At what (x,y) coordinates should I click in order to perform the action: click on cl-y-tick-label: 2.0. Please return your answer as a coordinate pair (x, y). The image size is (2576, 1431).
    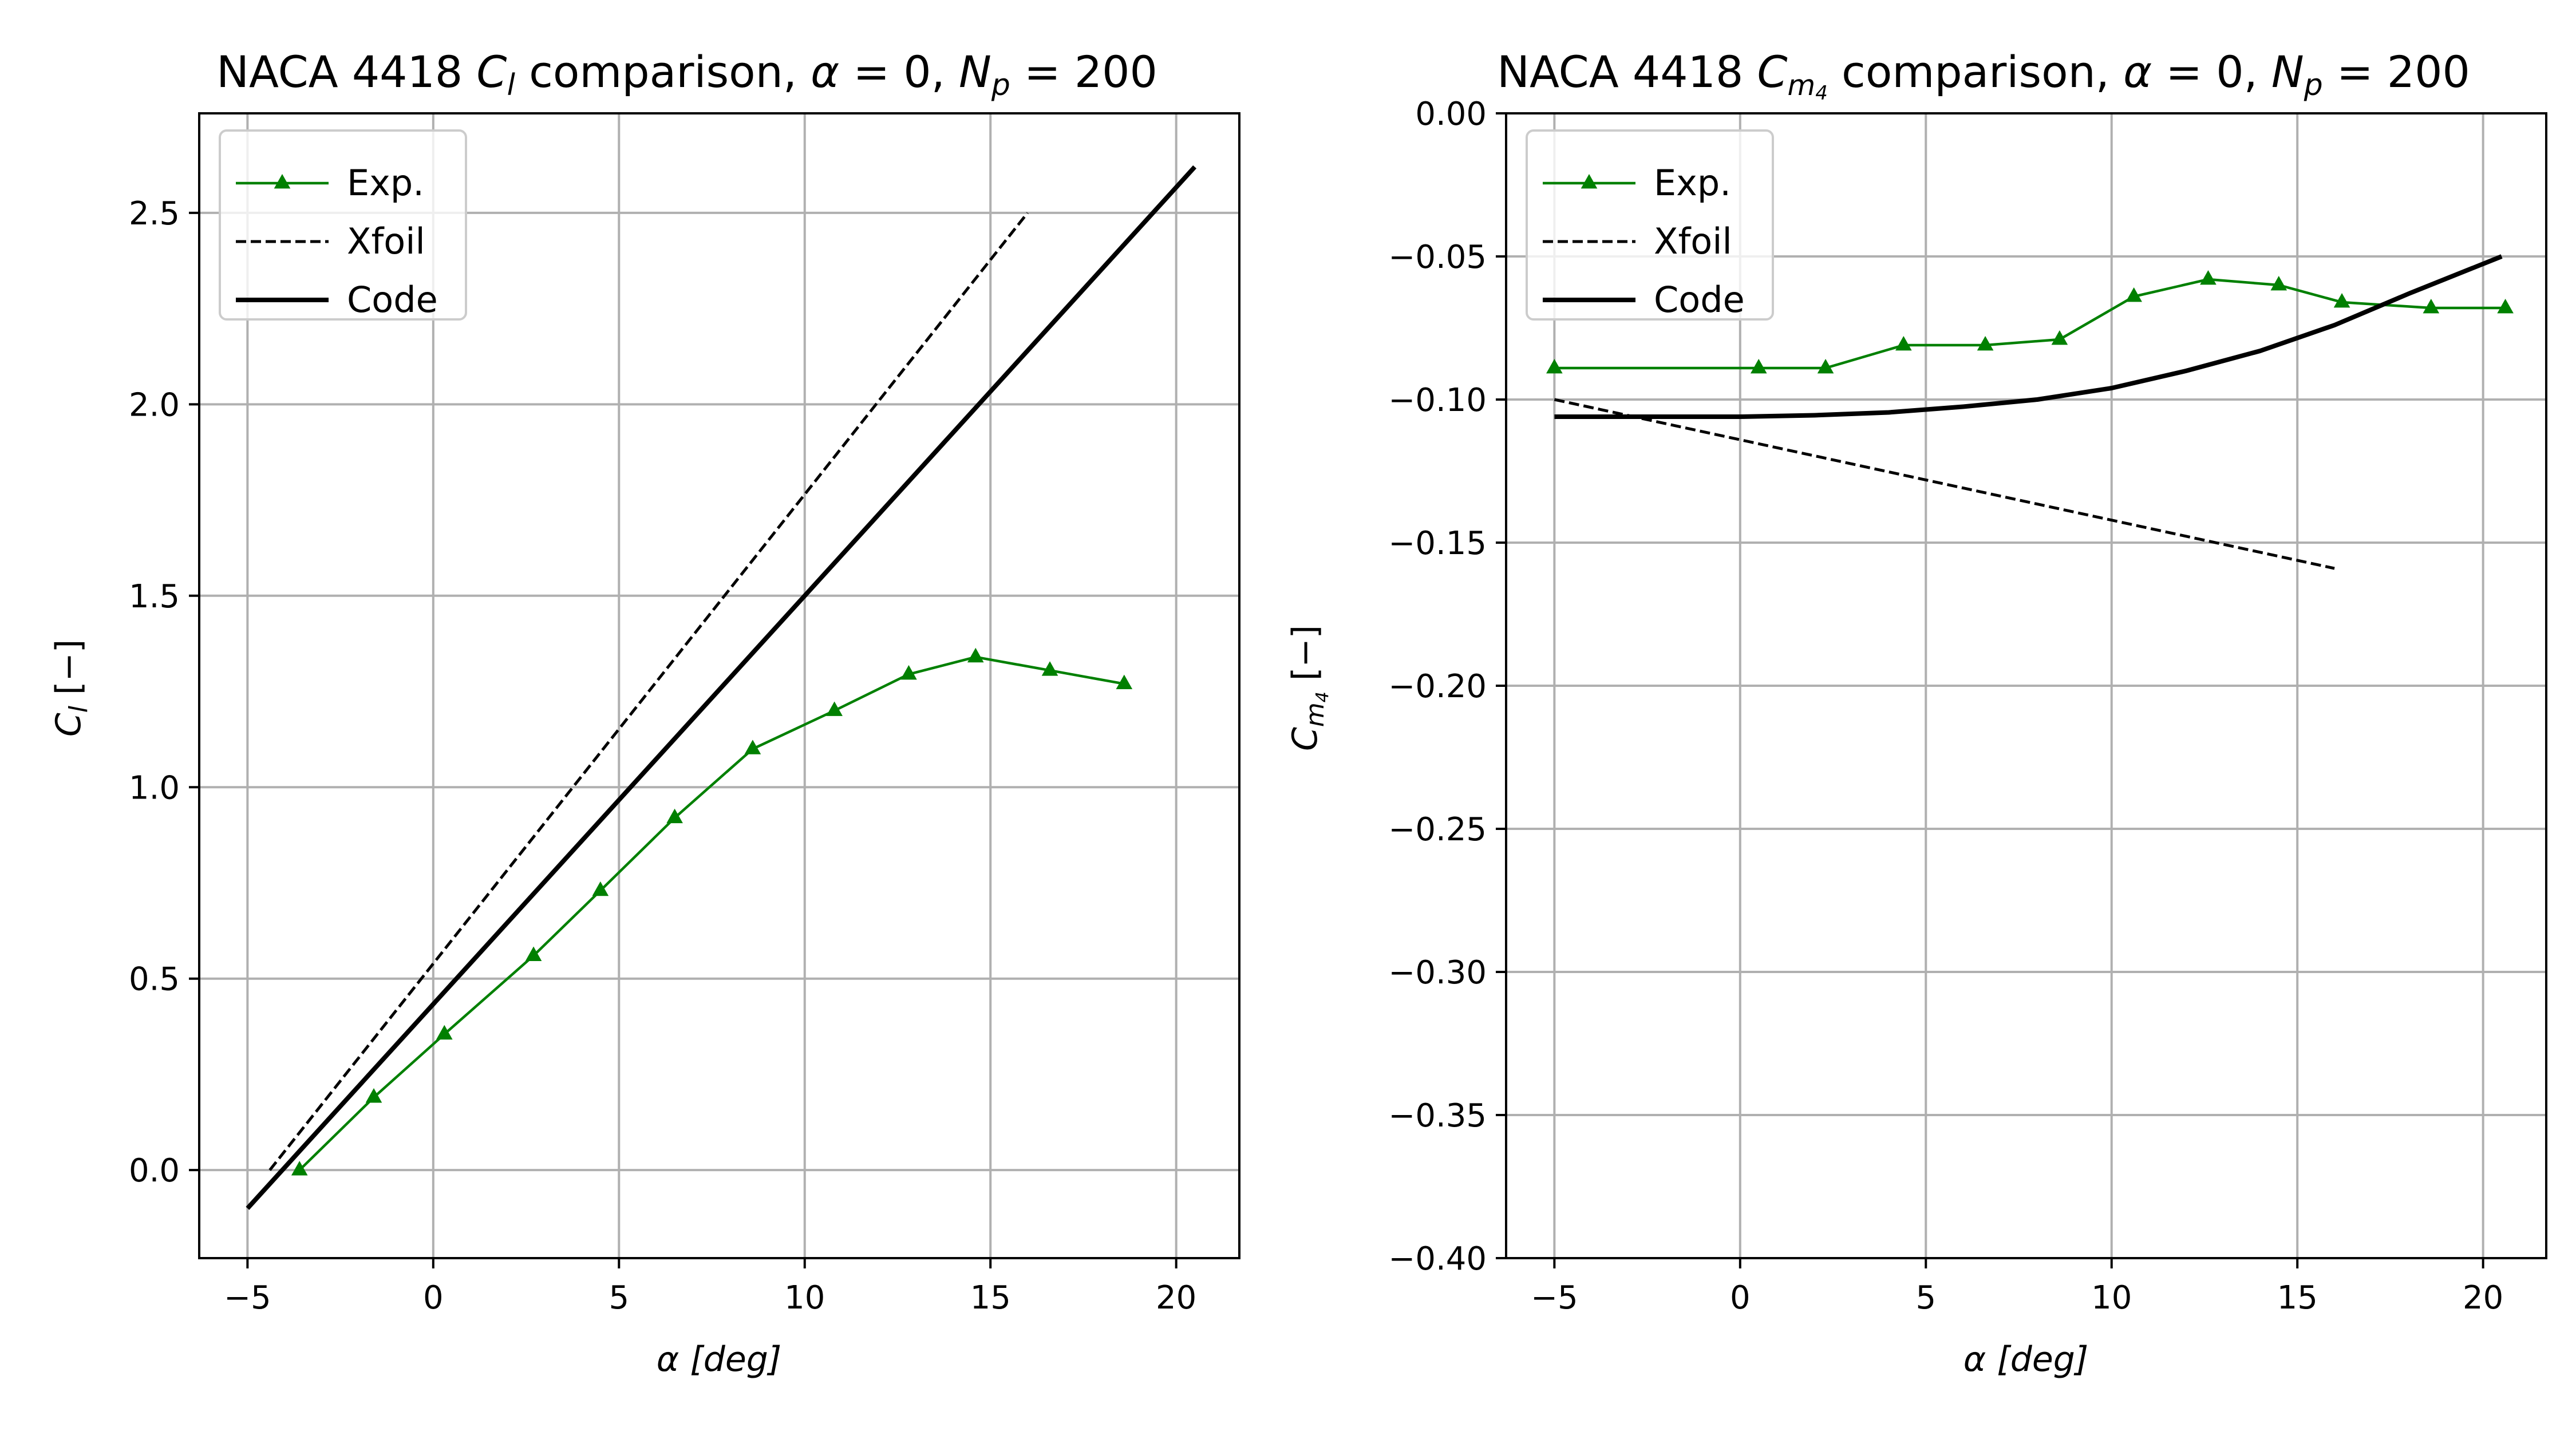
    Looking at the image, I should click on (154, 405).